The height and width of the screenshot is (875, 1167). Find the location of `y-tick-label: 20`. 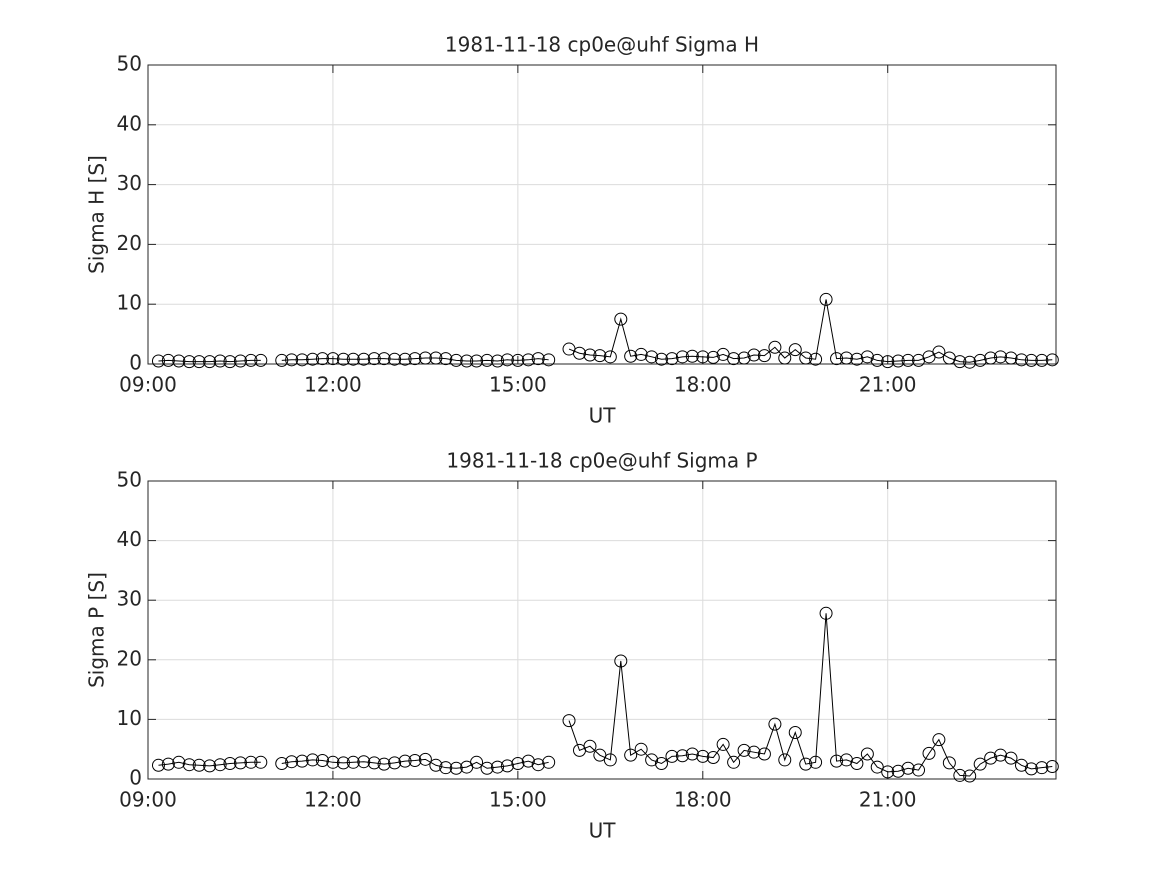

y-tick-label: 20 is located at coordinates (129, 658).